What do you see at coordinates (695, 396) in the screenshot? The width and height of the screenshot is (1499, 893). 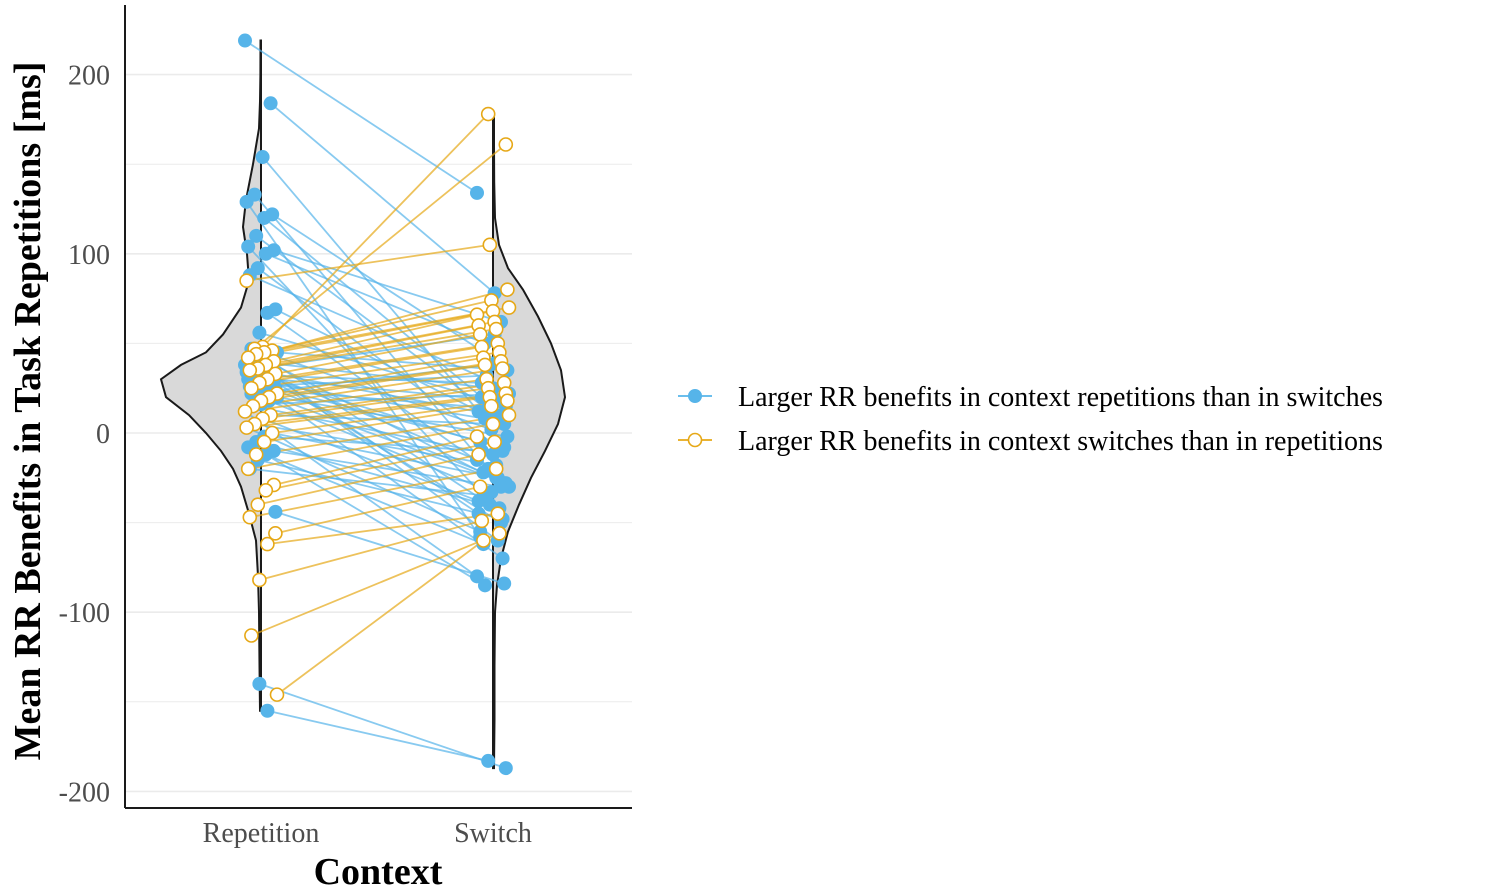 I see `legend-key-marker` at bounding box center [695, 396].